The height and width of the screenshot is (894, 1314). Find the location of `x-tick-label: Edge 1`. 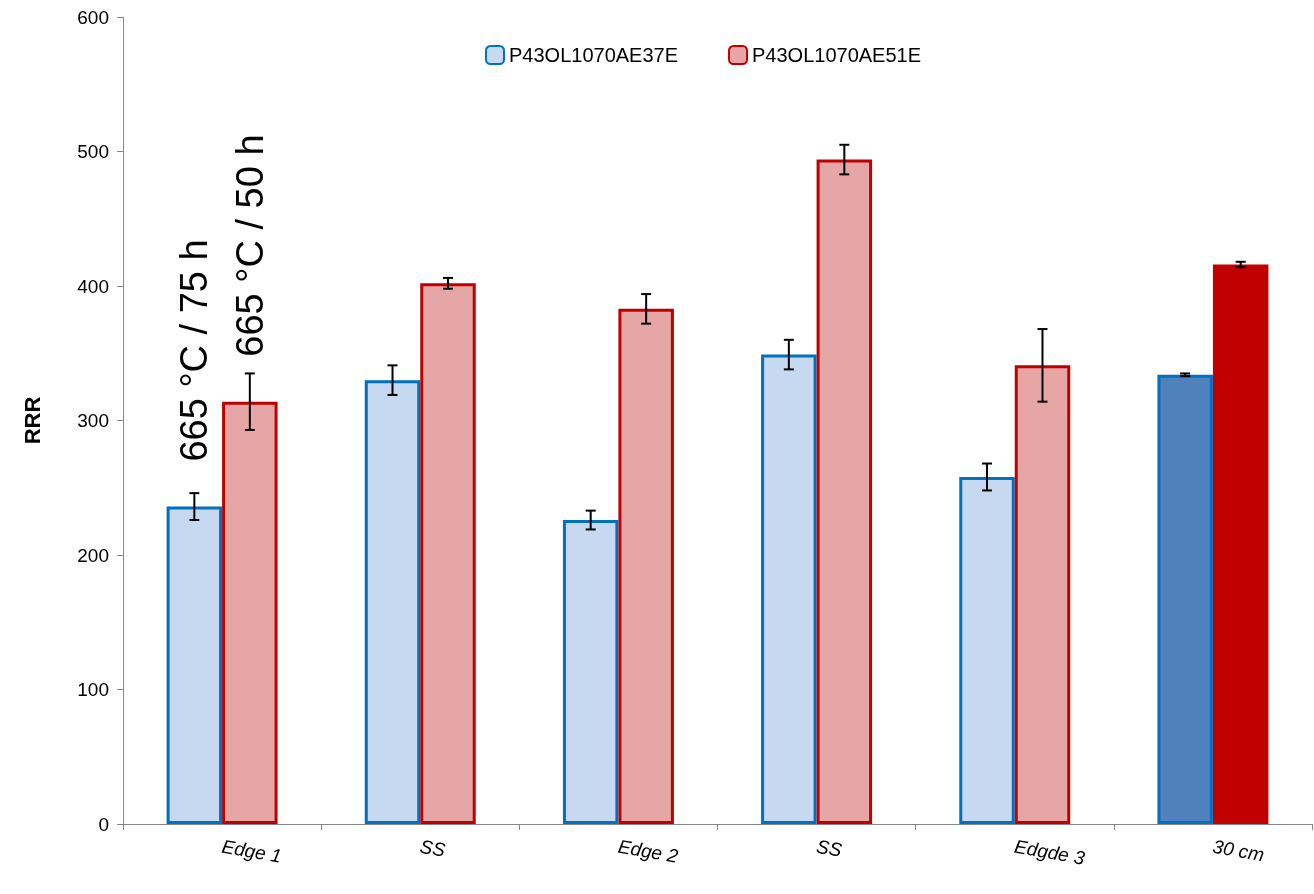

x-tick-label: Edge 1 is located at coordinates (252, 851).